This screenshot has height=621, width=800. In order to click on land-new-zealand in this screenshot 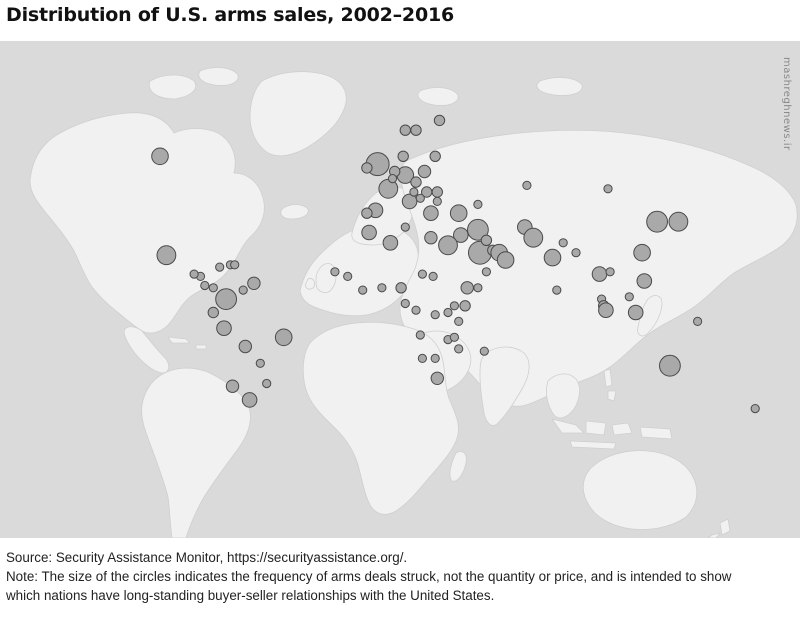, I will do `click(719, 528)`.